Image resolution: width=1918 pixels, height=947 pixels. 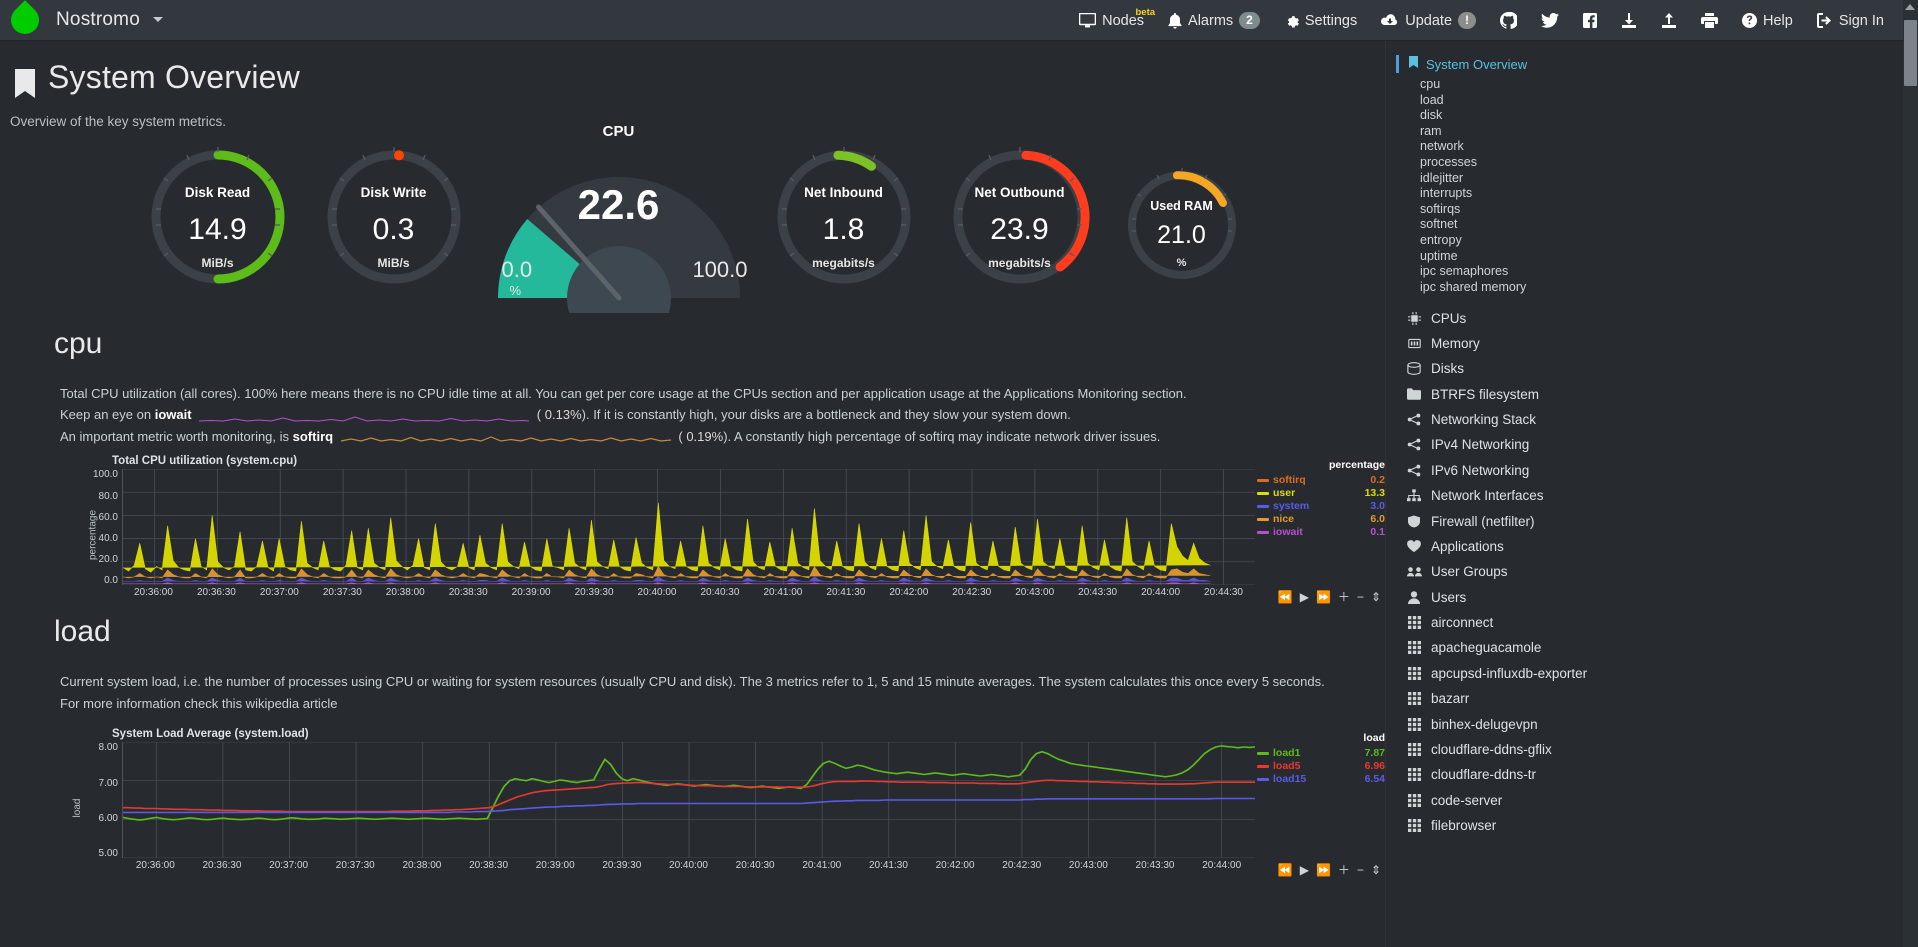 What do you see at coordinates (1550, 20) in the screenshot?
I see `nav-twitter` at bounding box center [1550, 20].